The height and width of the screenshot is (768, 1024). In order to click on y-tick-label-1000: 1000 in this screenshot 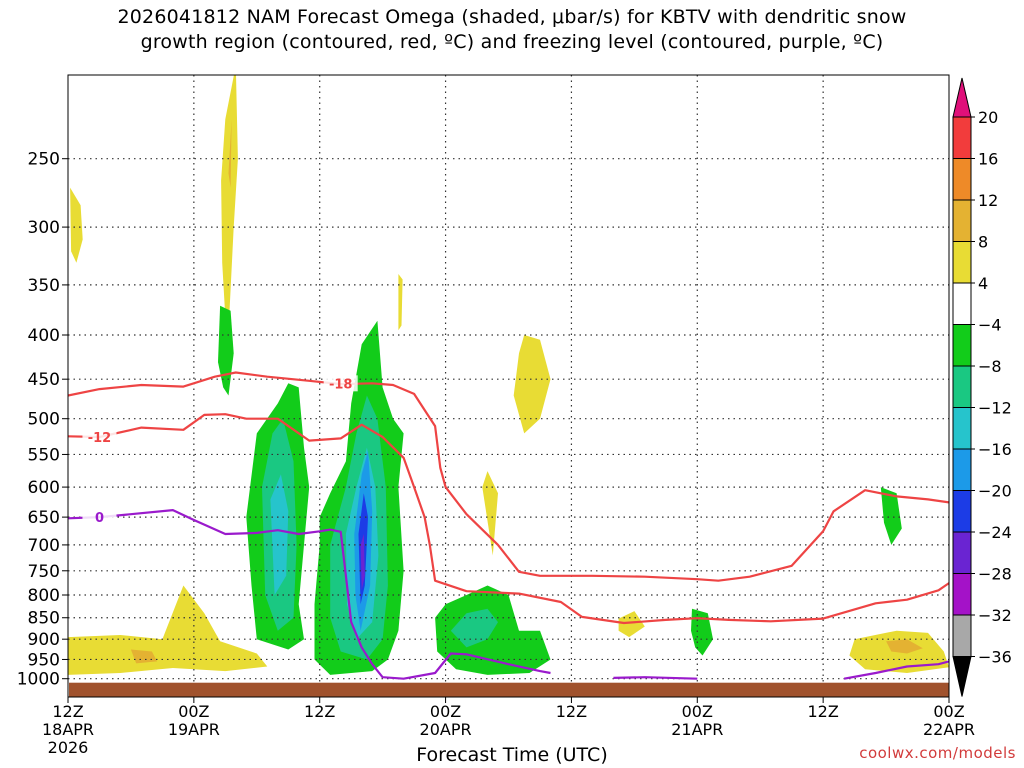, I will do `click(38, 680)`.